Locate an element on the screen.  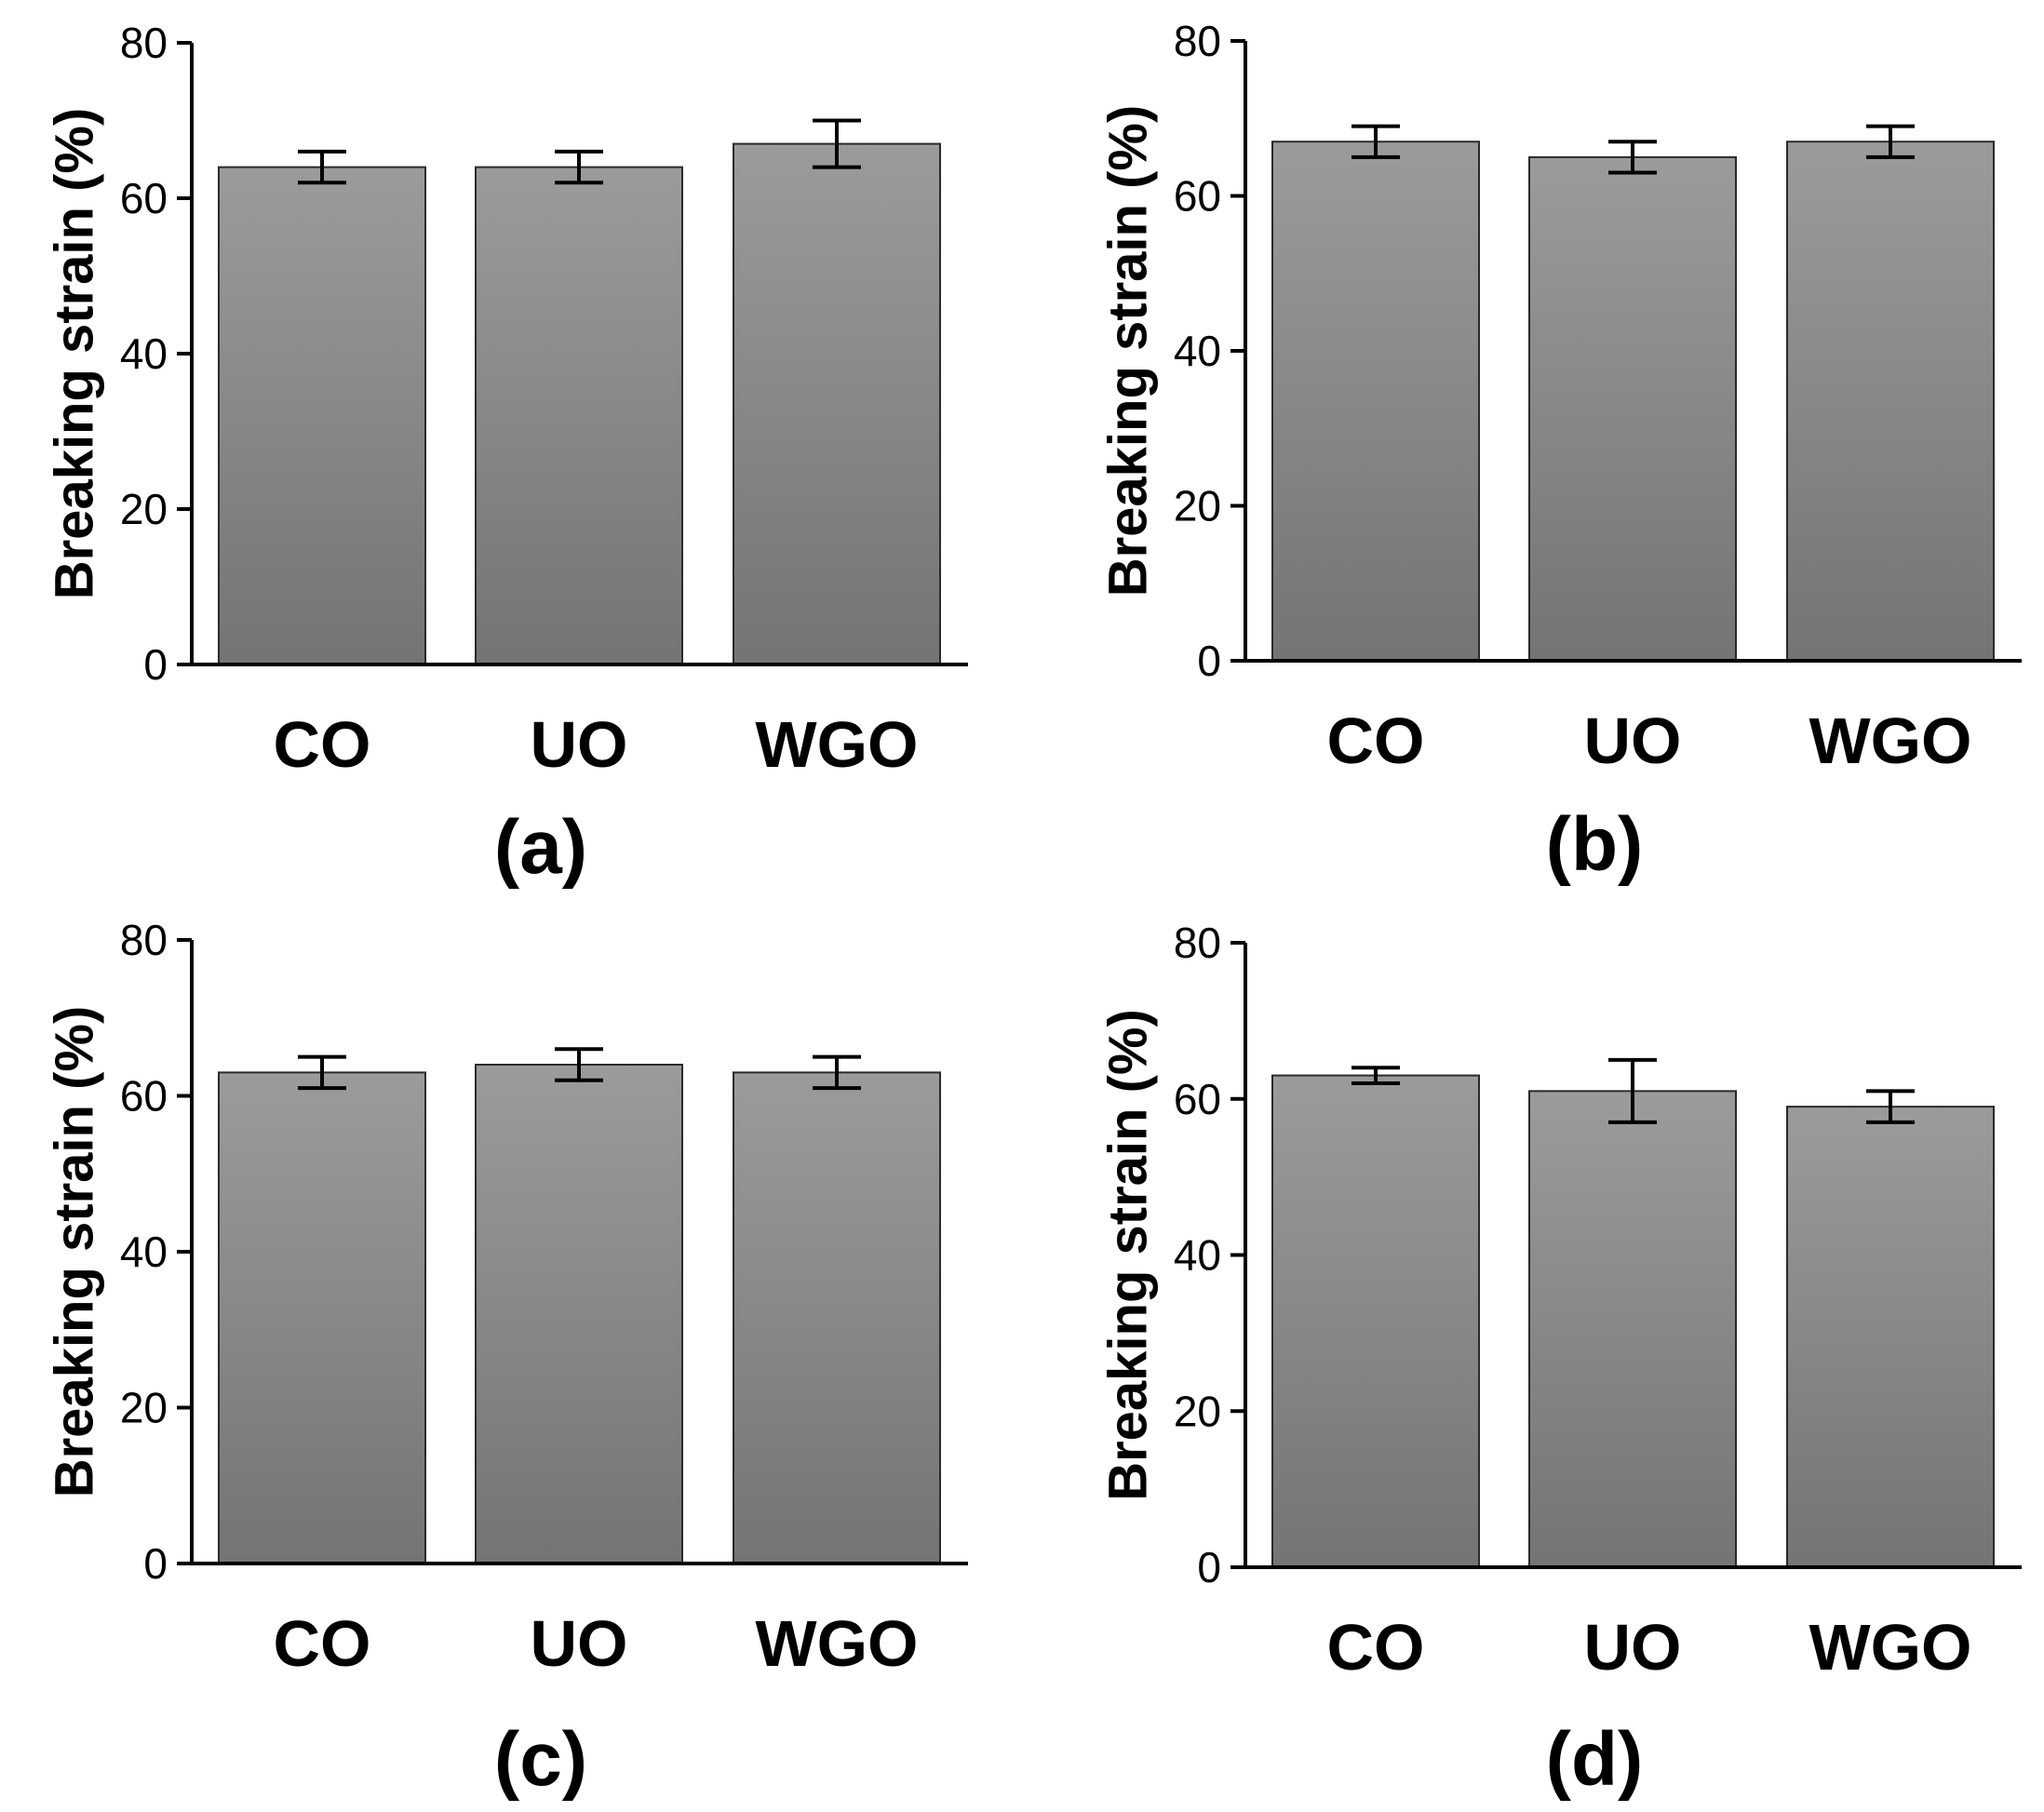
panel-label-d: (d) is located at coordinates (1595, 1760).